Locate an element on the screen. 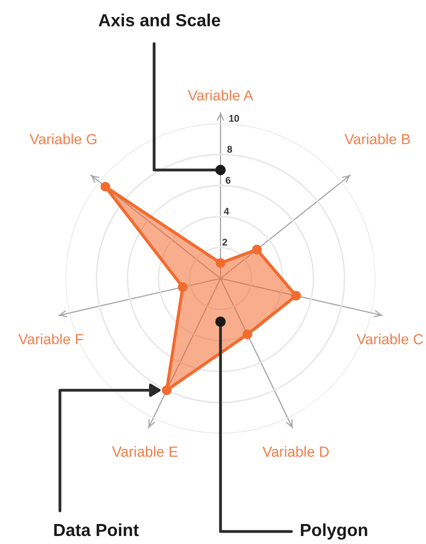  spoke-label: Variable G is located at coordinates (63, 139).